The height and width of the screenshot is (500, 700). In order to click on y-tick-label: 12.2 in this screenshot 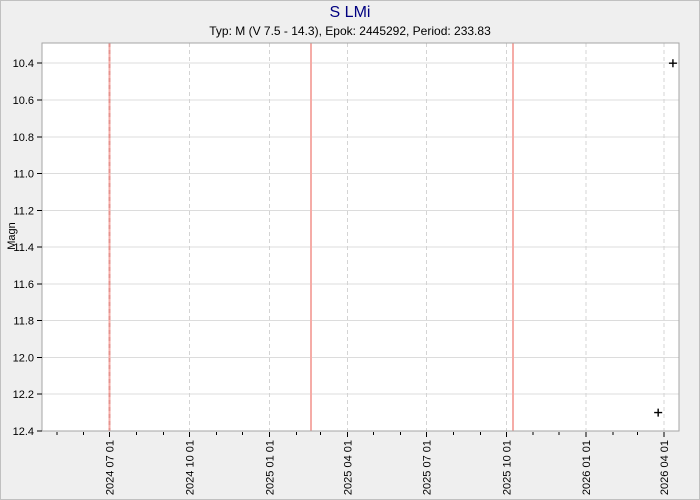, I will do `click(23, 395)`.